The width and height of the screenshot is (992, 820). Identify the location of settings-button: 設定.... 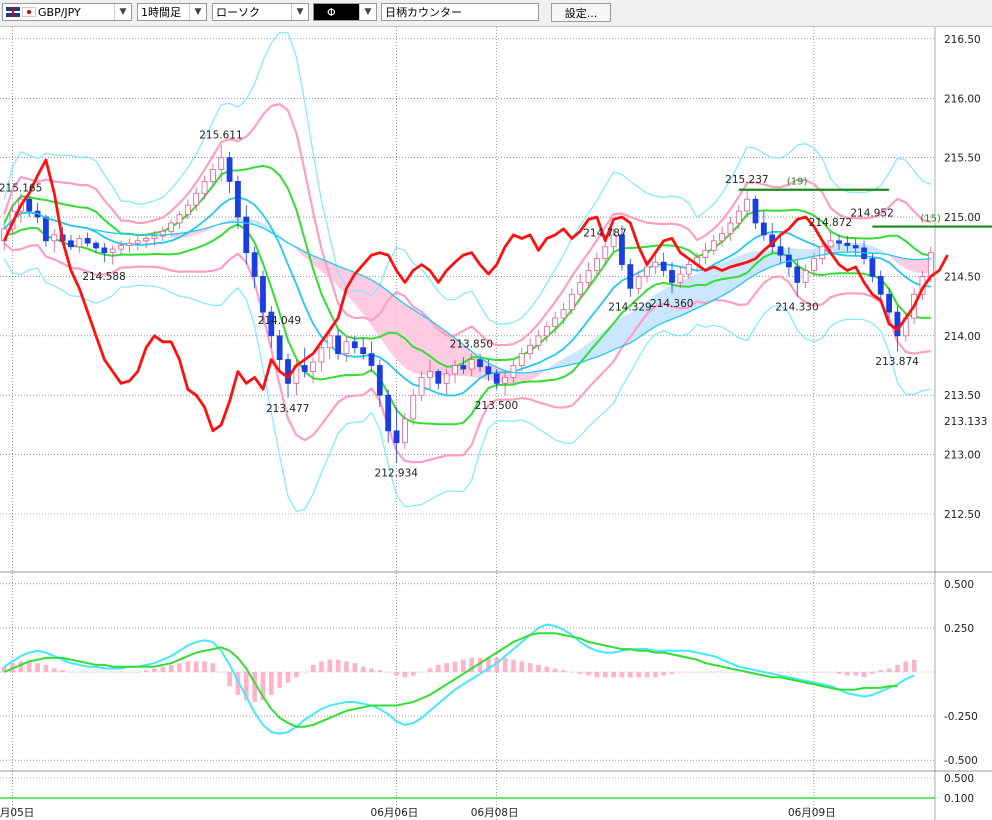
(581, 12).